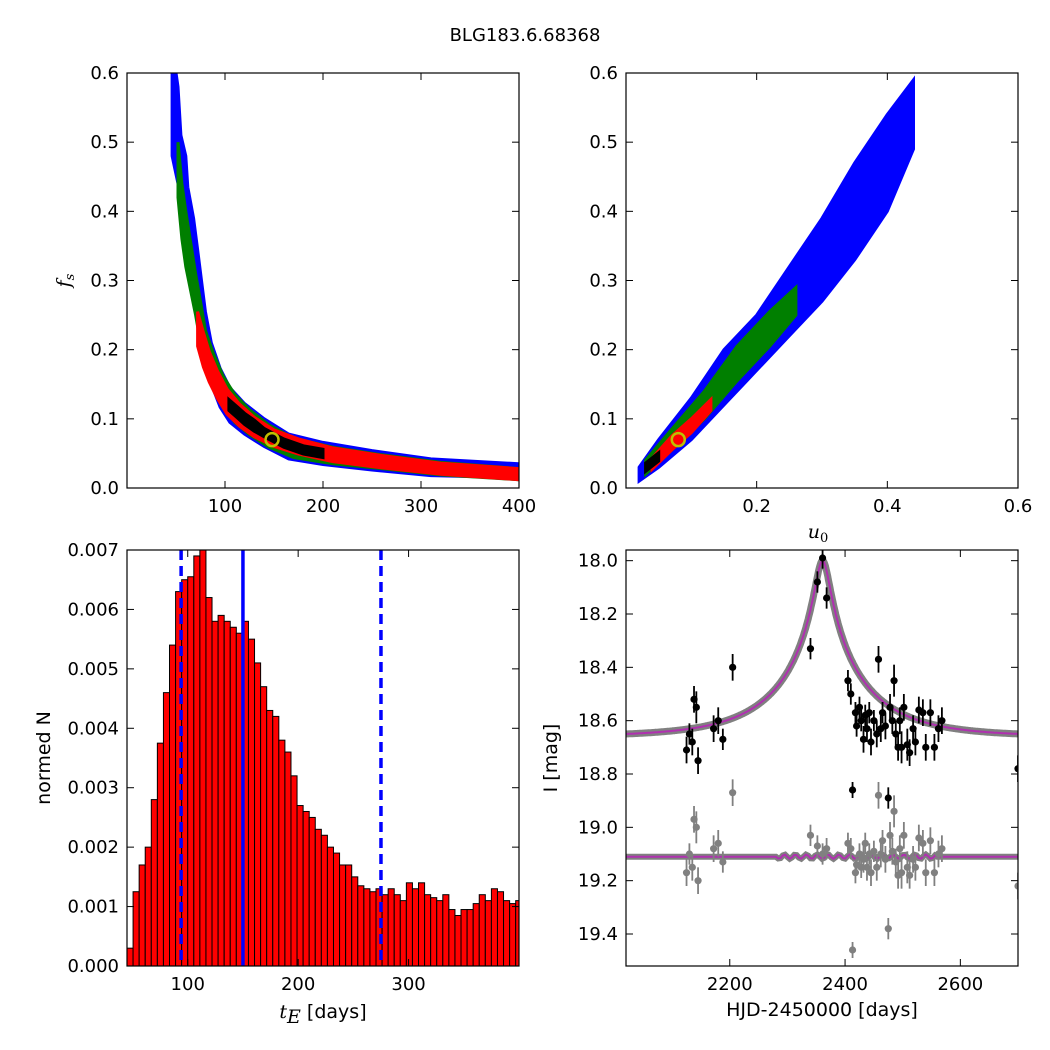  I want to click on x-axis-label-subscript: 0, so click(824, 538).